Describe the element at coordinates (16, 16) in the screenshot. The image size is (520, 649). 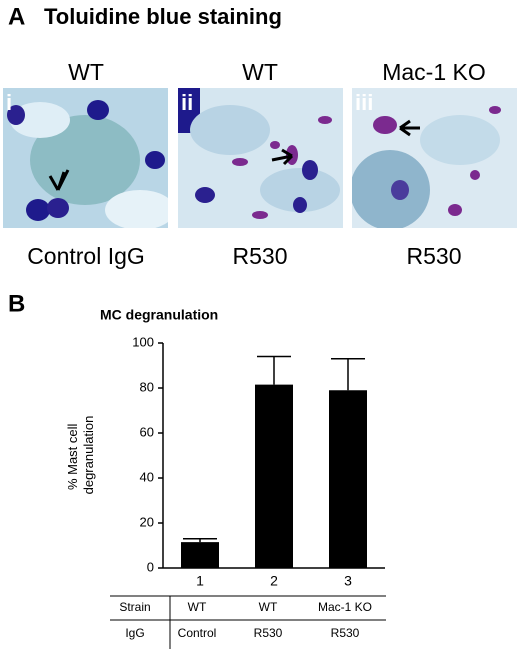
I see `panel-label: A` at that location.